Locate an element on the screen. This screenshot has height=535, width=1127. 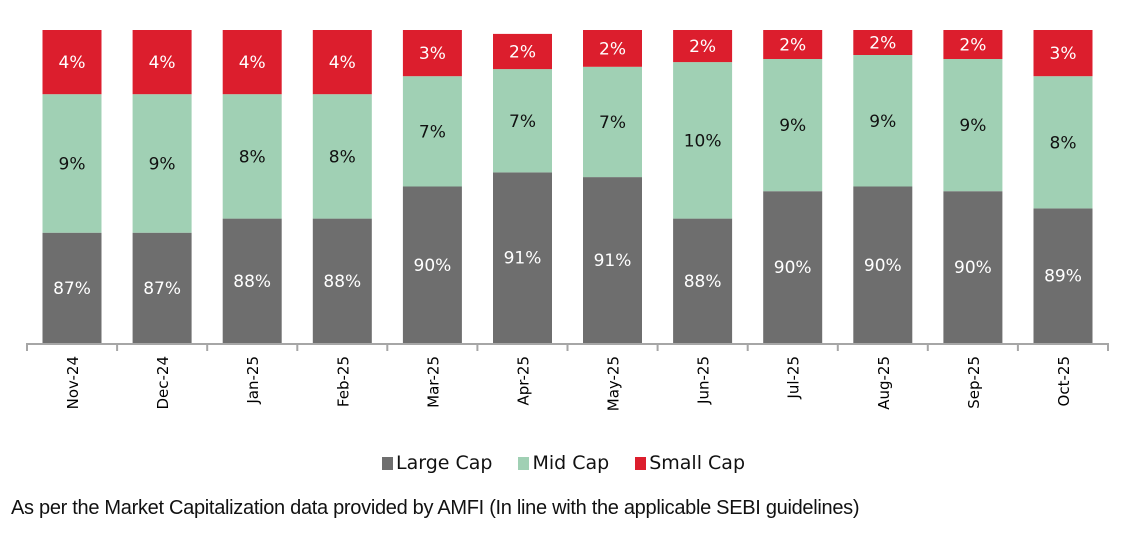
data-label-large-cap-mar-25: 90% is located at coordinates (433, 266).